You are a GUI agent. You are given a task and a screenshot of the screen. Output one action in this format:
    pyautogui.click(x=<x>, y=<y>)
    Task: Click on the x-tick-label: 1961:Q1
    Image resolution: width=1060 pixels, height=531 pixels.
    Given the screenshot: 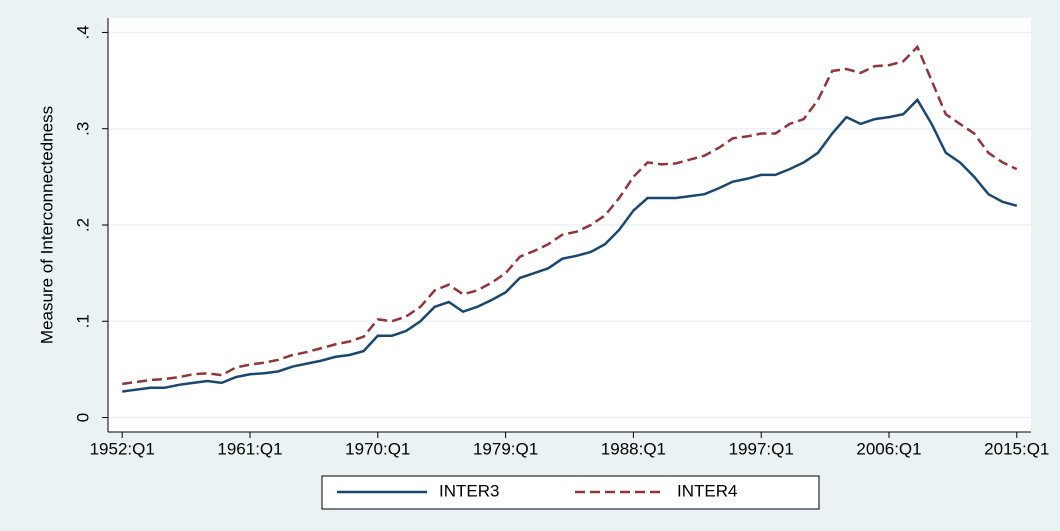 What is the action you would take?
    pyautogui.click(x=249, y=448)
    